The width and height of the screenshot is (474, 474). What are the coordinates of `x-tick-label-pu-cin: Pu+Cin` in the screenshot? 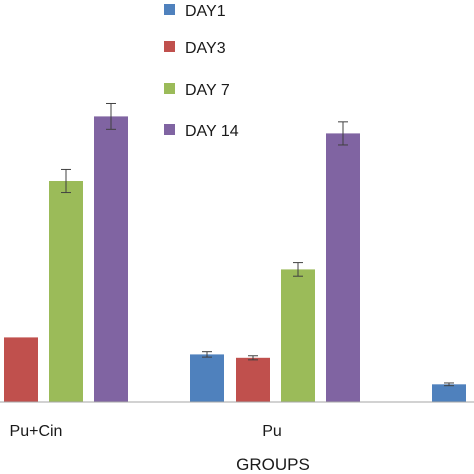 It's located at (36, 431).